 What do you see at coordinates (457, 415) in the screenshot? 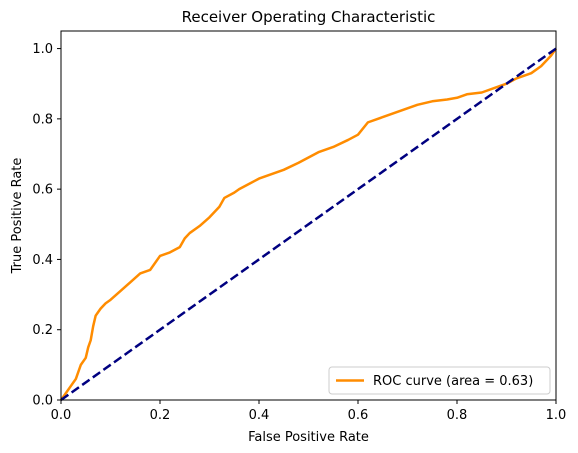
I see `x-tick-label: 0.8` at bounding box center [457, 415].